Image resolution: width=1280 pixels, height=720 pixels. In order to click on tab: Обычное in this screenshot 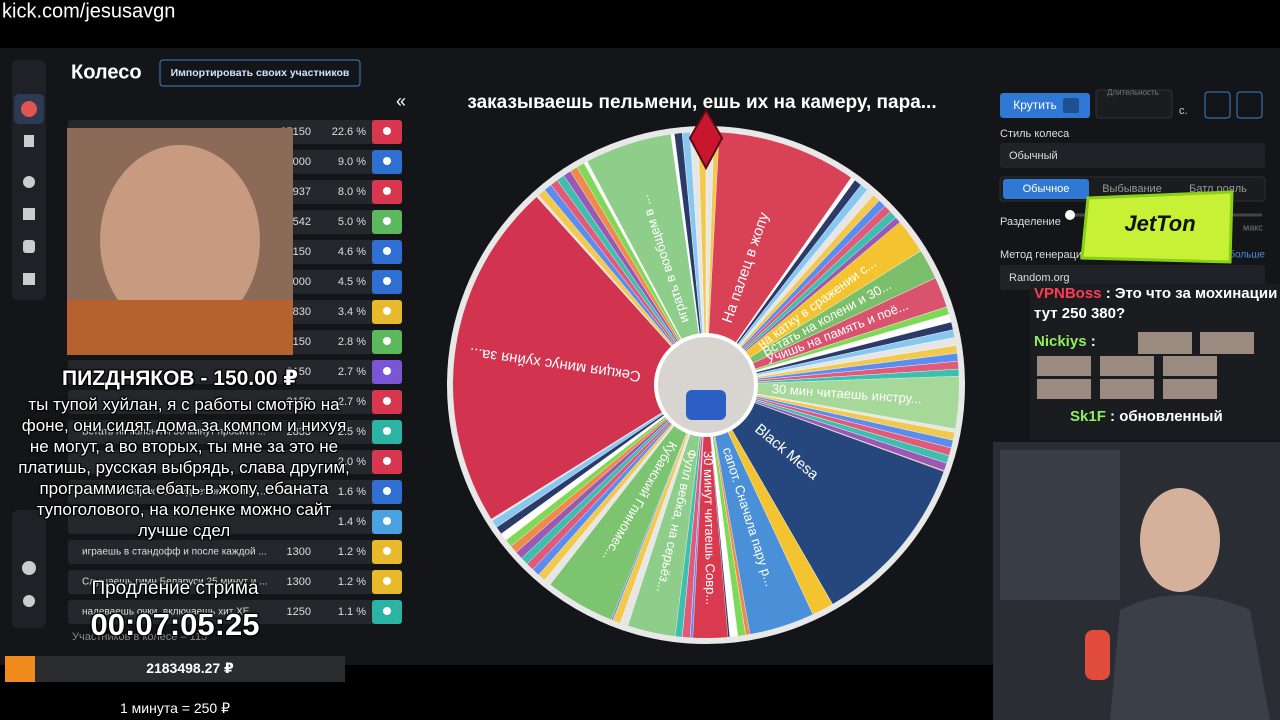, I will do `click(1046, 189)`.